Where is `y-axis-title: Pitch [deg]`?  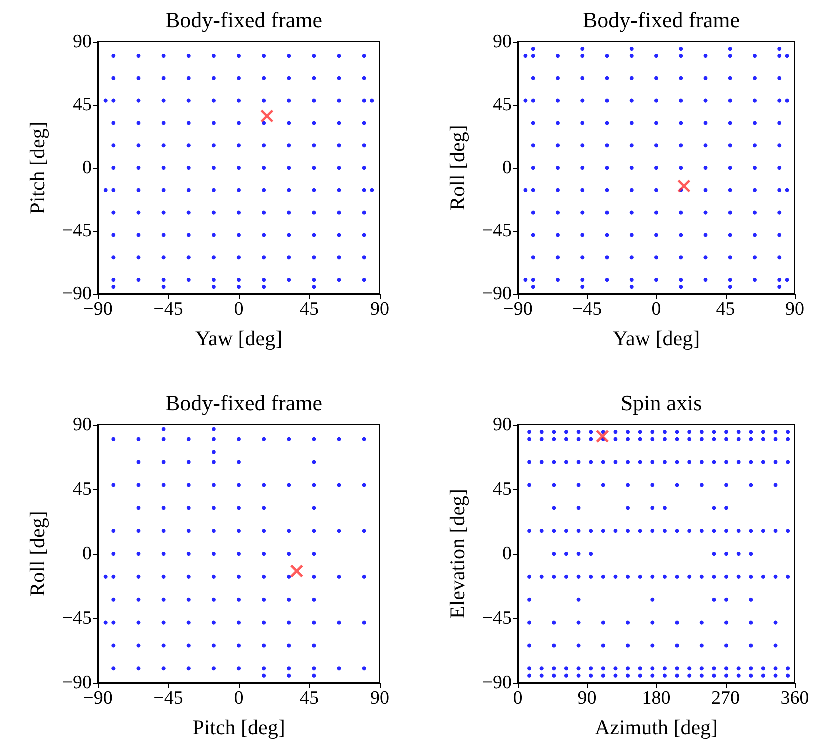
y-axis-title: Pitch [deg] is located at coordinates (38, 168).